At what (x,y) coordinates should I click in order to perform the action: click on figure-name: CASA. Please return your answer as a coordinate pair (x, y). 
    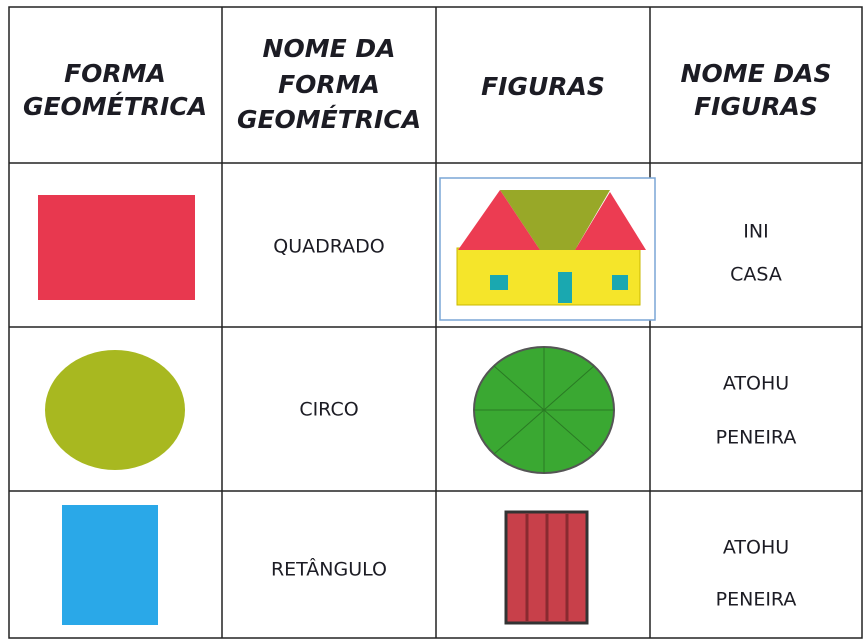
    Looking at the image, I should click on (756, 275).